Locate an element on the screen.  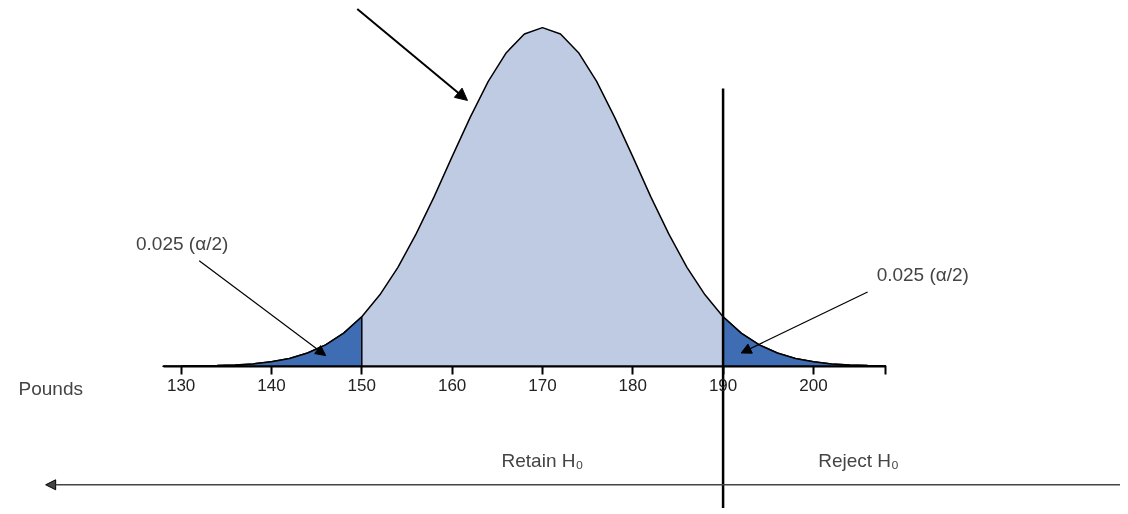
x-tick-label: 200 is located at coordinates (813, 386).